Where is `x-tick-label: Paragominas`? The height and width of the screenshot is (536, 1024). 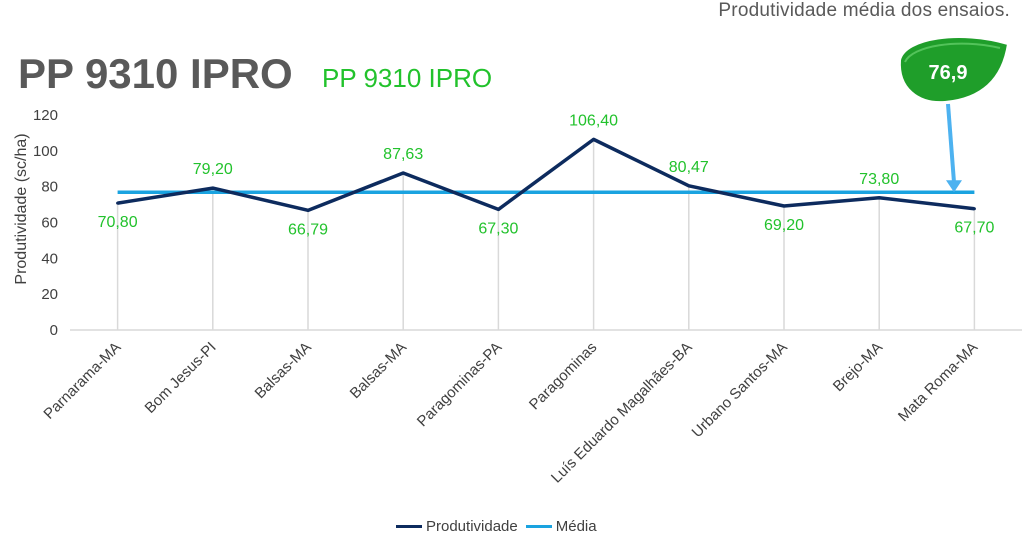 x-tick-label: Paragominas is located at coordinates (563, 376).